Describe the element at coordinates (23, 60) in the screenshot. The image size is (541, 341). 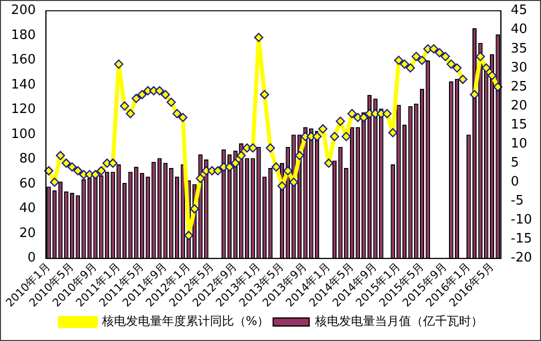
I see `y-tick-label: 160` at that location.